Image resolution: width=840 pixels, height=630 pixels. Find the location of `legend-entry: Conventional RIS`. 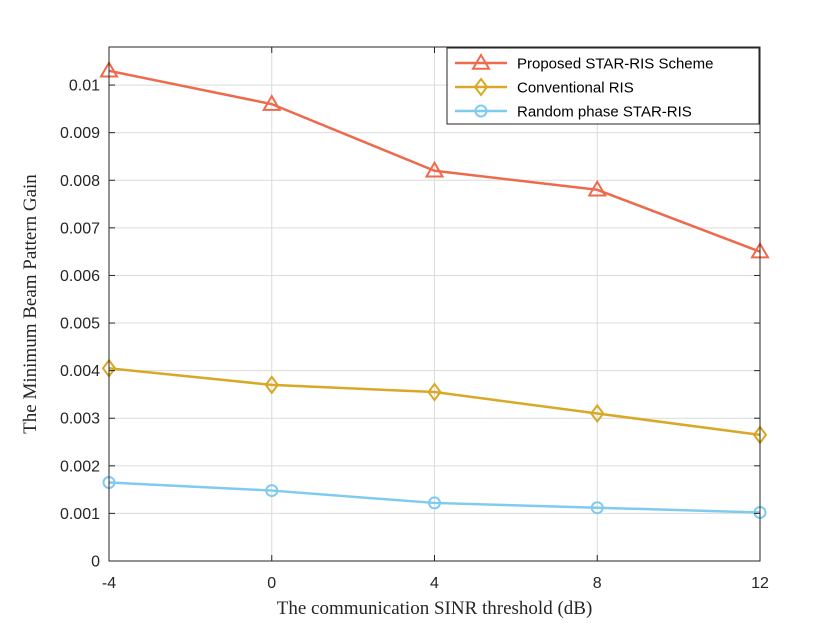

legend-entry: Conventional RIS is located at coordinates (544, 87).